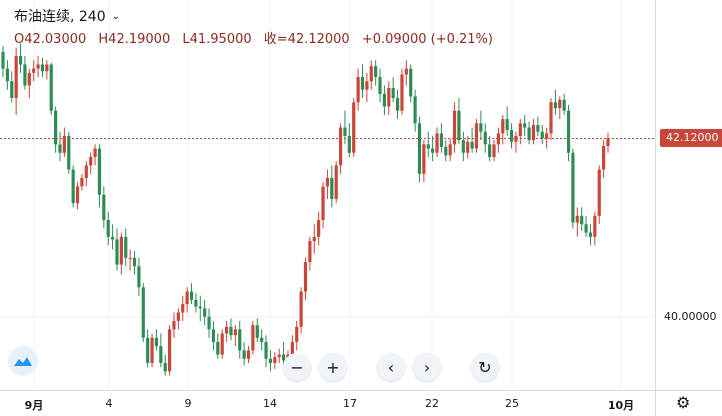 This screenshot has height=416, width=722. I want to click on reset-chart-button: ↻, so click(485, 367).